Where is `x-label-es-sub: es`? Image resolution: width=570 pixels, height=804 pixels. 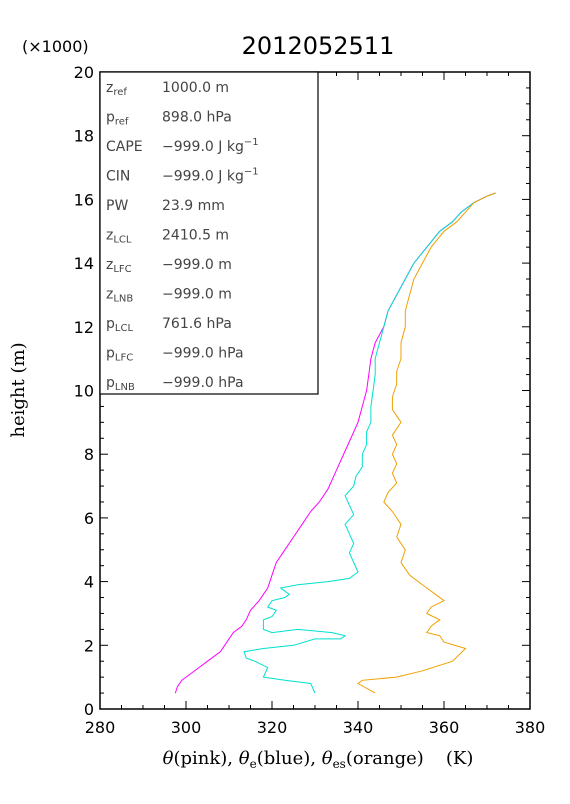
x-label-es-sub: es is located at coordinates (339, 764).